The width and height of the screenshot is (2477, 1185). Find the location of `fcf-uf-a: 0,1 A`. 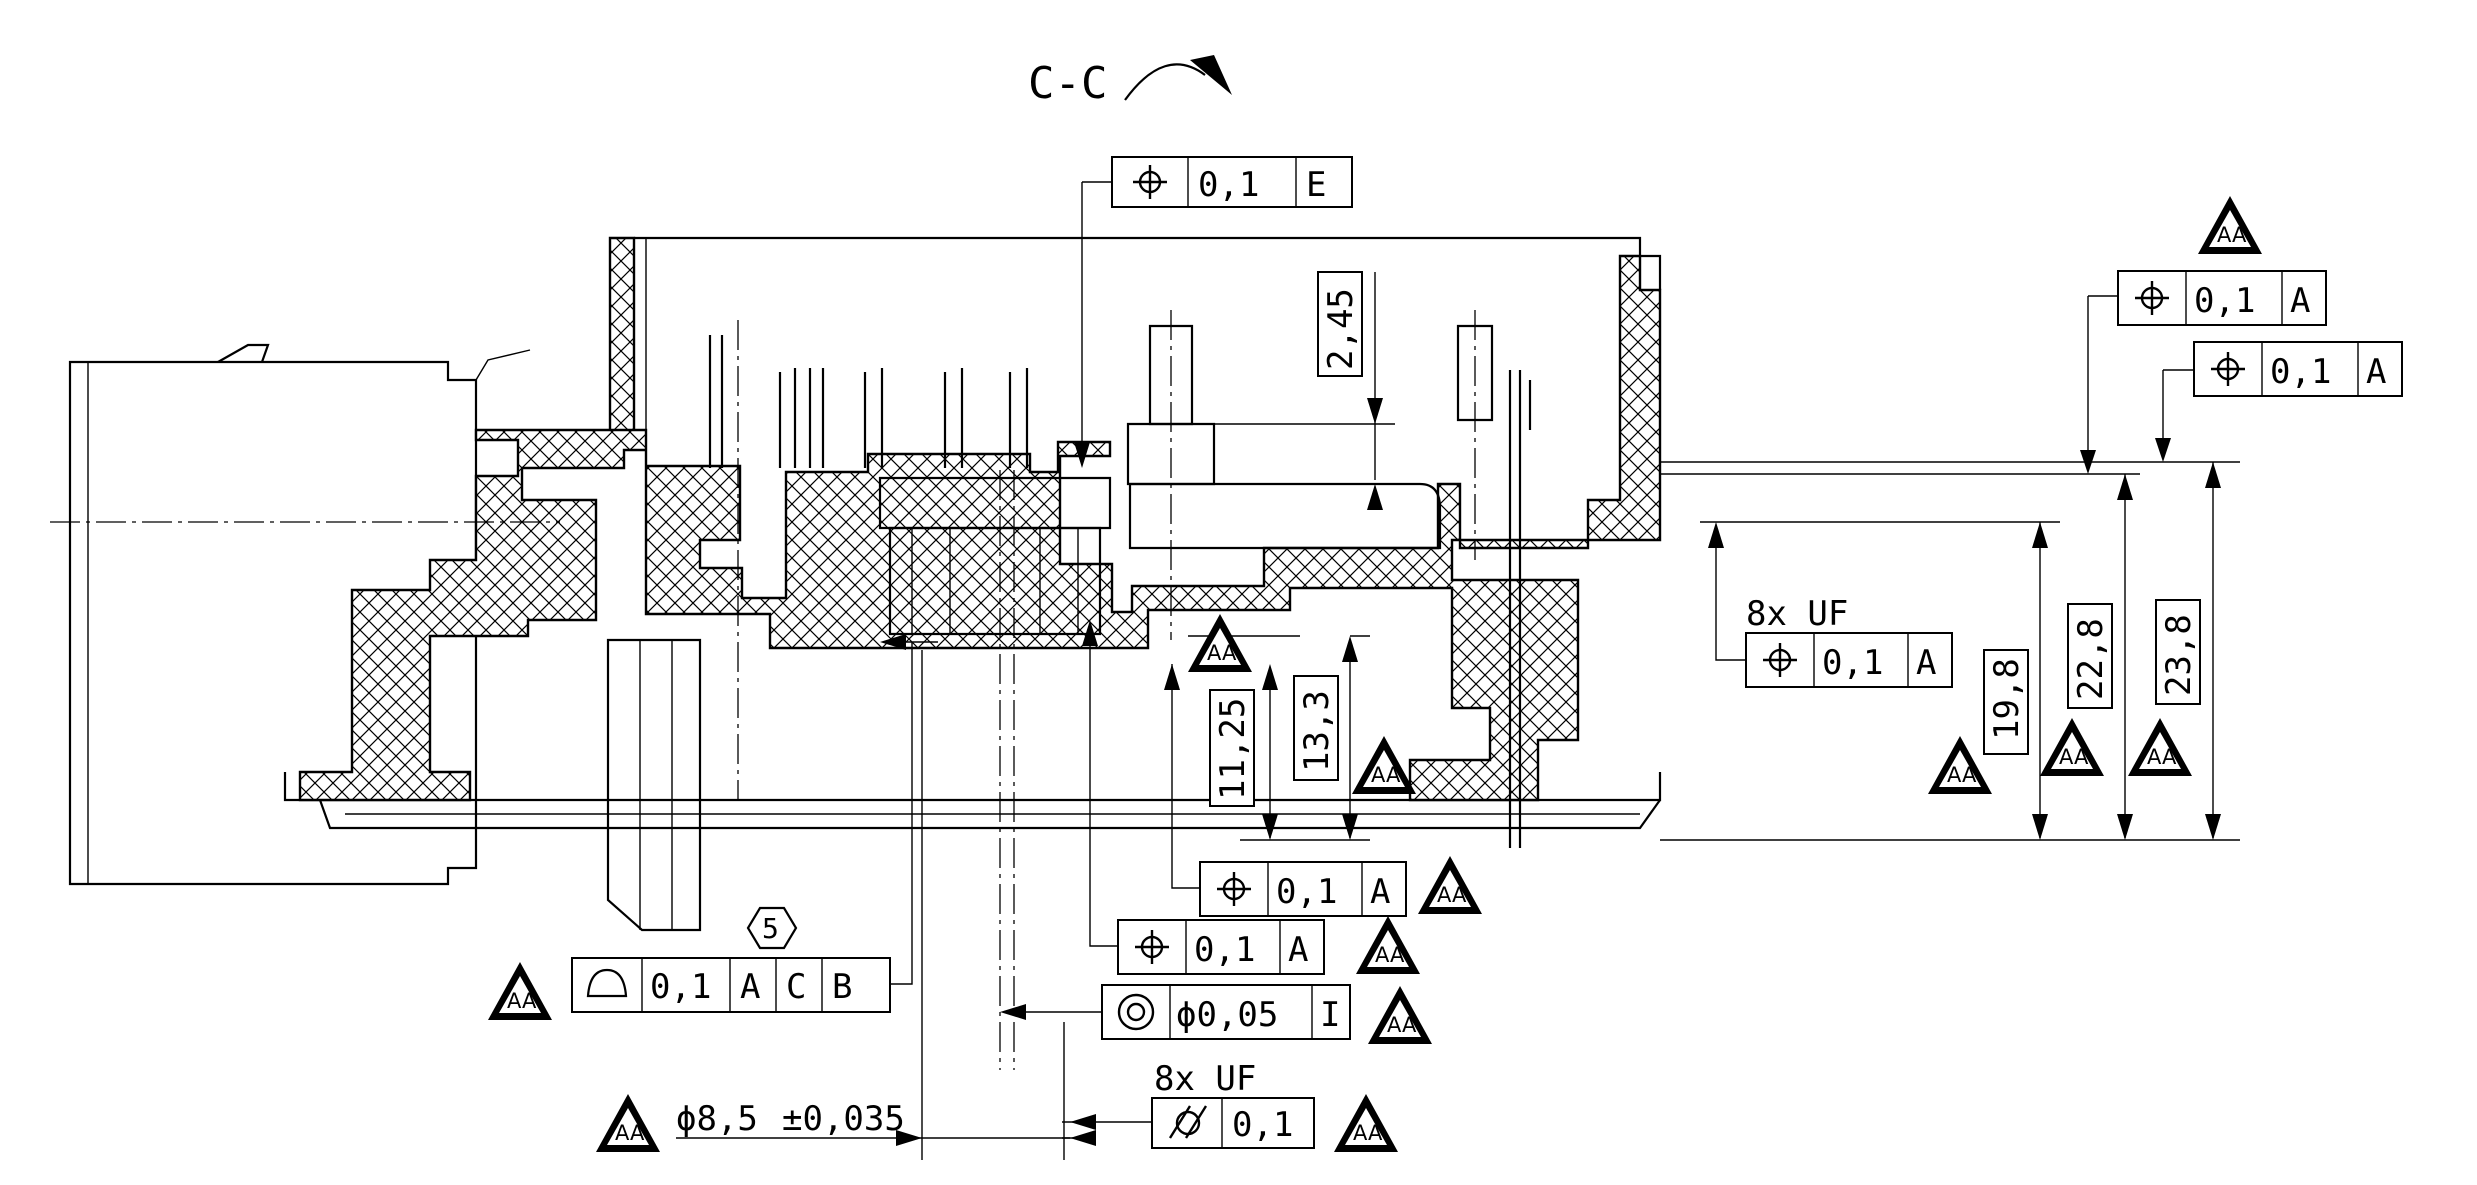

fcf-uf-a: 0,1 A is located at coordinates (1849, 660).